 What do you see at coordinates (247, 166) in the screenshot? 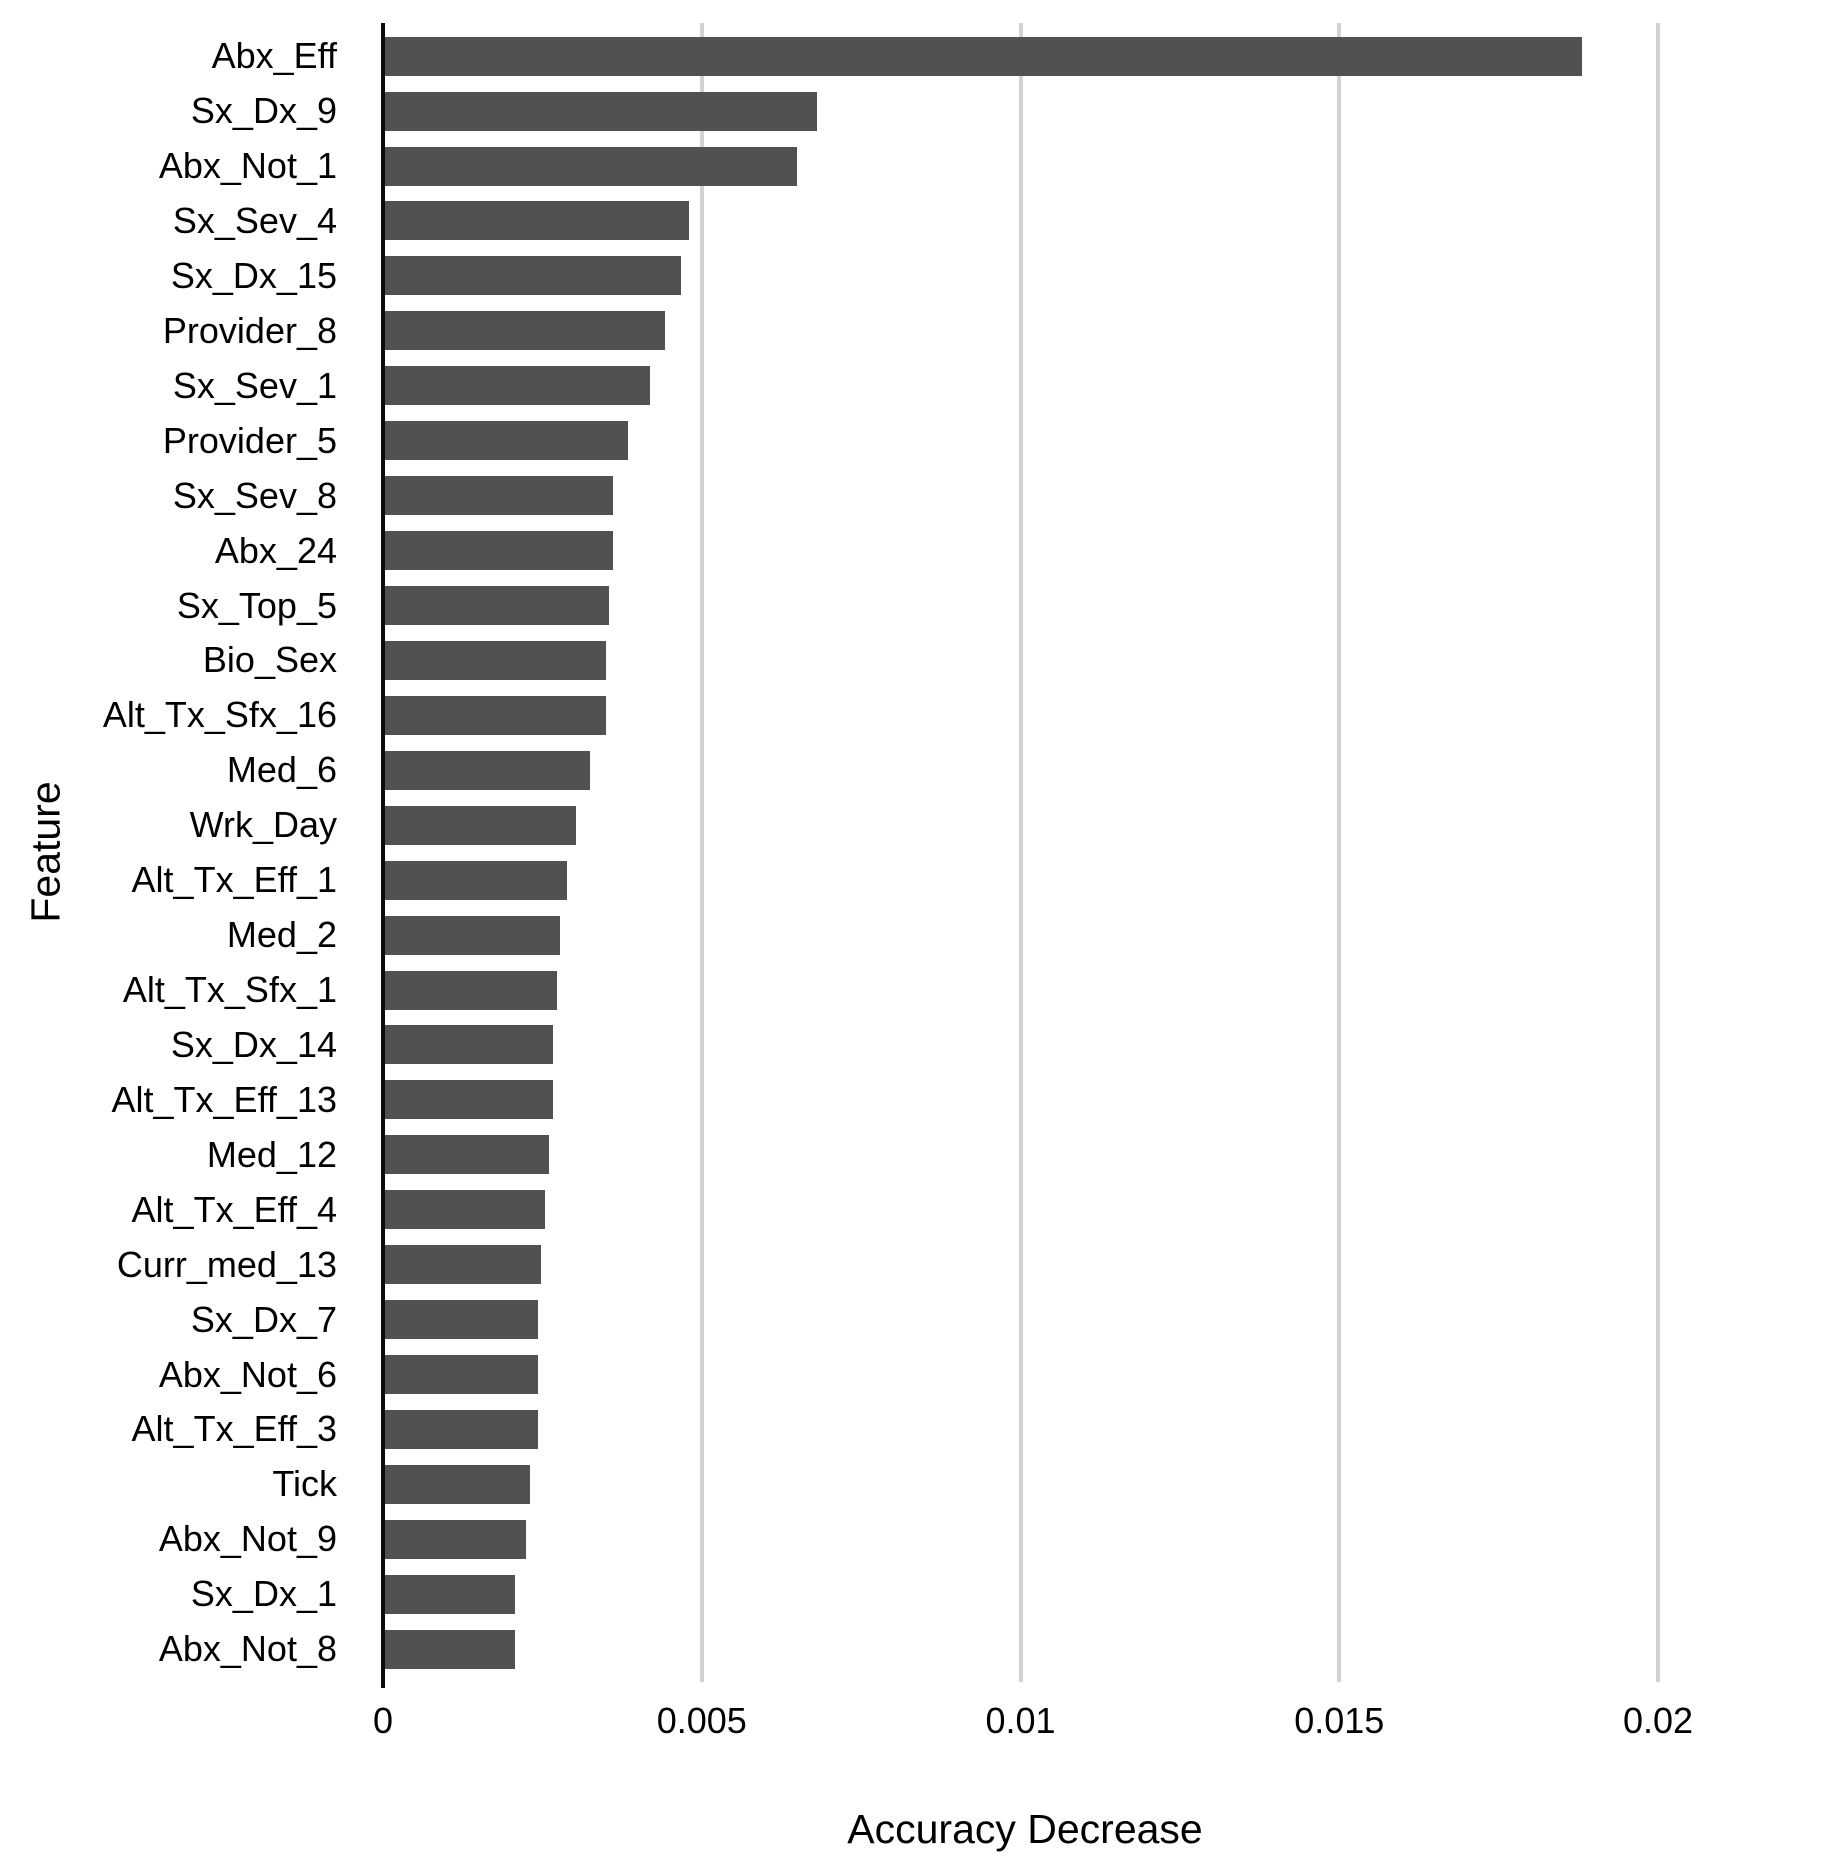
I see `y-tick-label: Abx_Not_1` at bounding box center [247, 166].